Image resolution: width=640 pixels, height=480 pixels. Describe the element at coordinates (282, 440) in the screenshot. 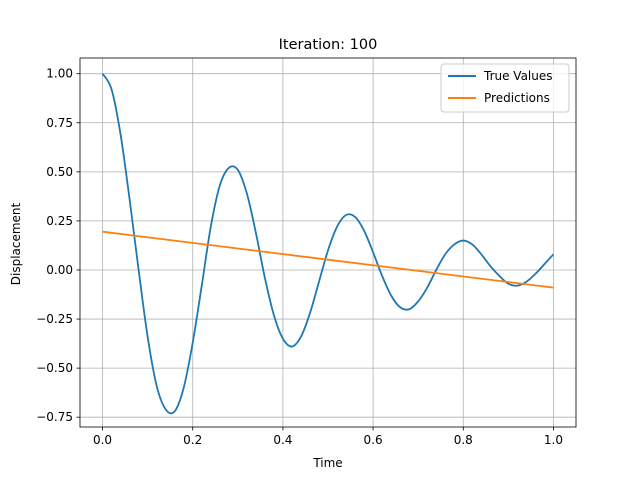

I see `x-tick-label: 0.4` at that location.